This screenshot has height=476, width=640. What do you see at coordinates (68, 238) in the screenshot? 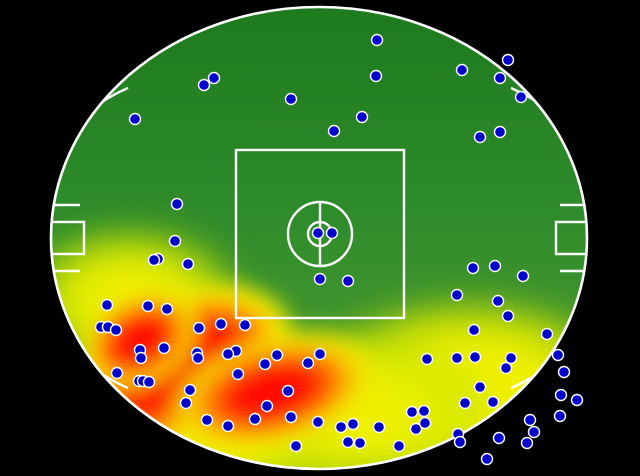
I see `goal-square-left` at bounding box center [68, 238].